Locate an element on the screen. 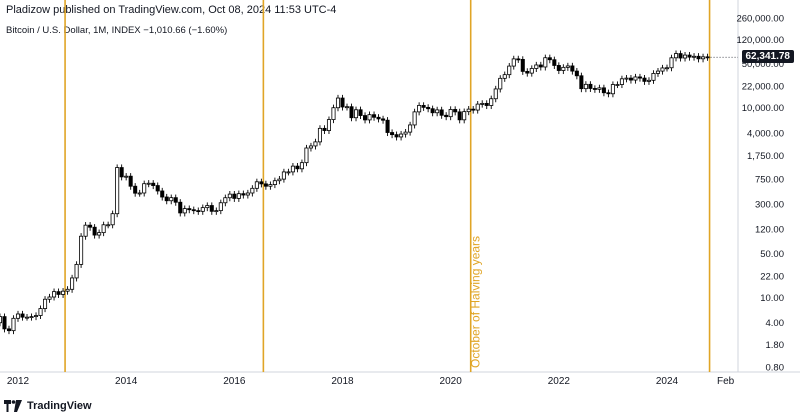  y-tick-label: 4,000.00 is located at coordinates (765, 133).